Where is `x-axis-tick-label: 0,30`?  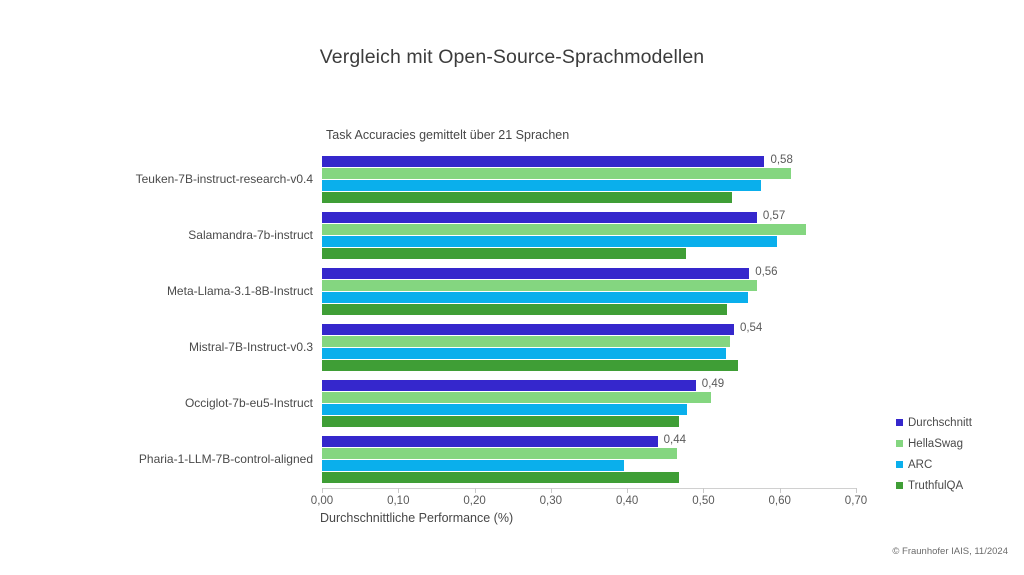
x-axis-tick-label: 0,30 is located at coordinates (551, 501).